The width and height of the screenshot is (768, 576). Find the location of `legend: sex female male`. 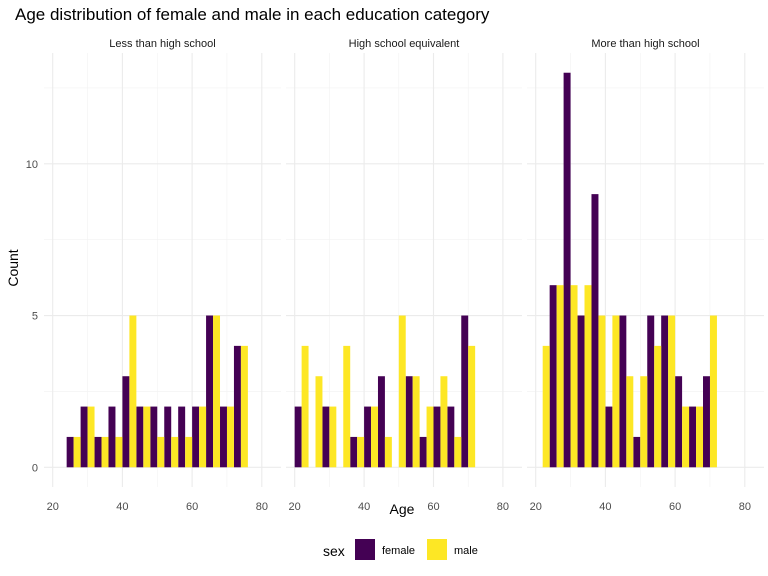

legend: sex female male is located at coordinates (400, 549).